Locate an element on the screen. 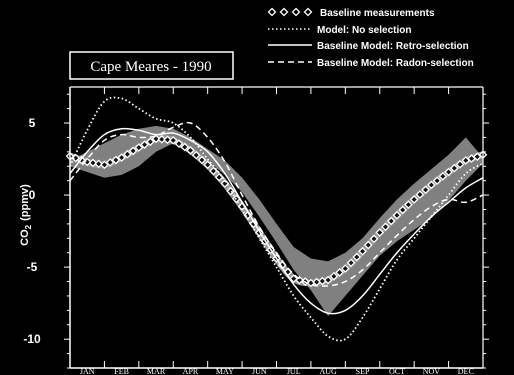  title-frame is located at coordinates (151, 65).